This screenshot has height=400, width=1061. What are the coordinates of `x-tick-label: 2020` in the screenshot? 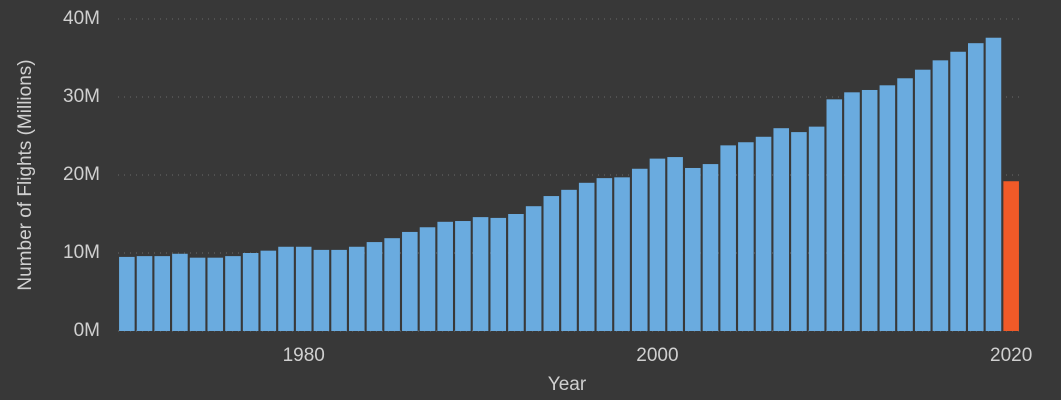 It's located at (1011, 355).